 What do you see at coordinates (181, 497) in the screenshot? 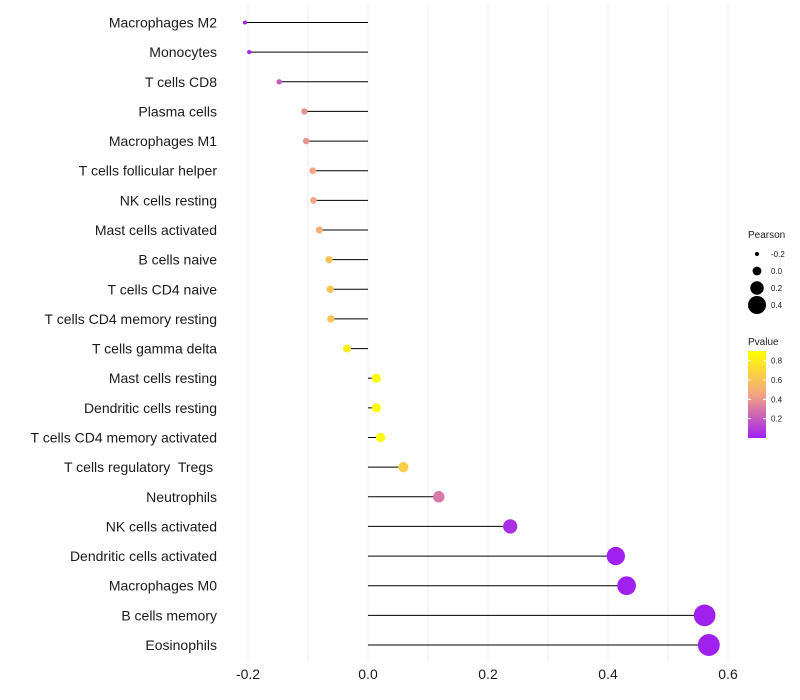
I see `category-label: Neutrophils` at bounding box center [181, 497].